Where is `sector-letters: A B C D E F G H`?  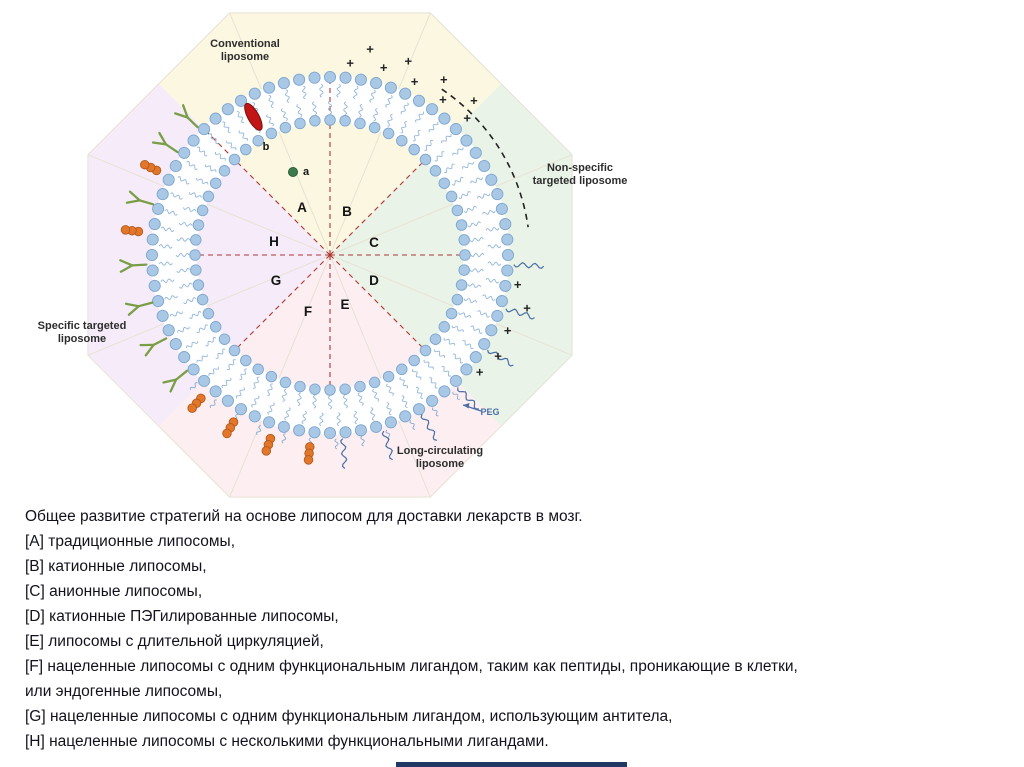 sector-letters: A B C D E F G H is located at coordinates (324, 259).